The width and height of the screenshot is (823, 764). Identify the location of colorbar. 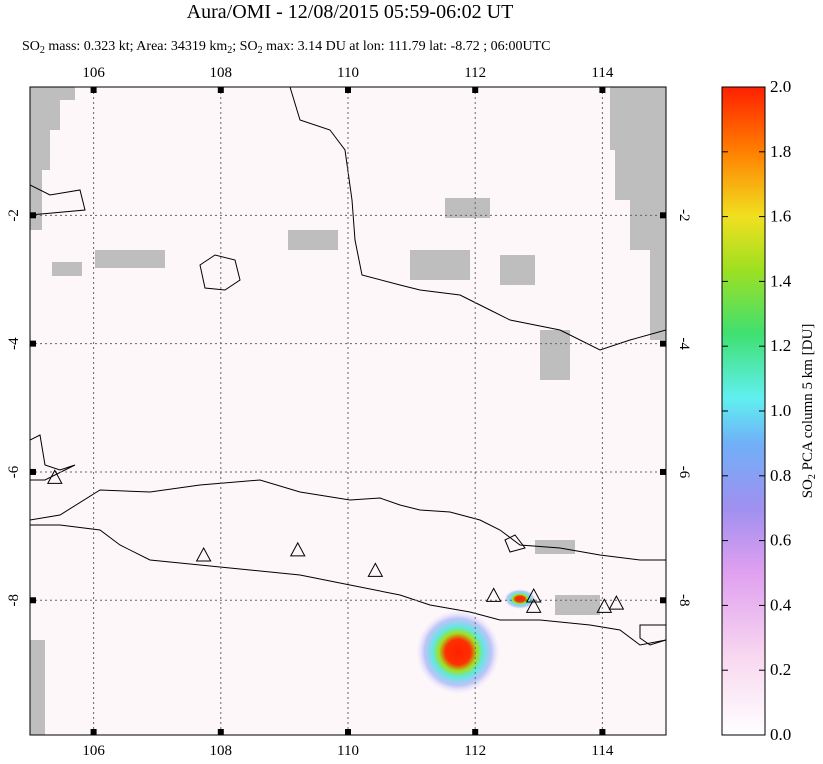
(743, 411).